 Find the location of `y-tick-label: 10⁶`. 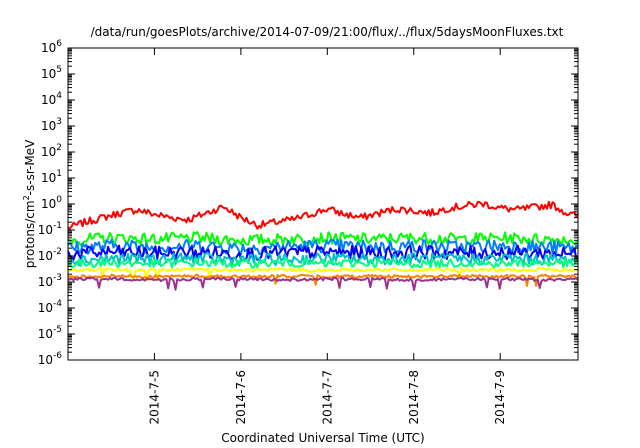

y-tick-label: 10⁶ is located at coordinates (51, 47).